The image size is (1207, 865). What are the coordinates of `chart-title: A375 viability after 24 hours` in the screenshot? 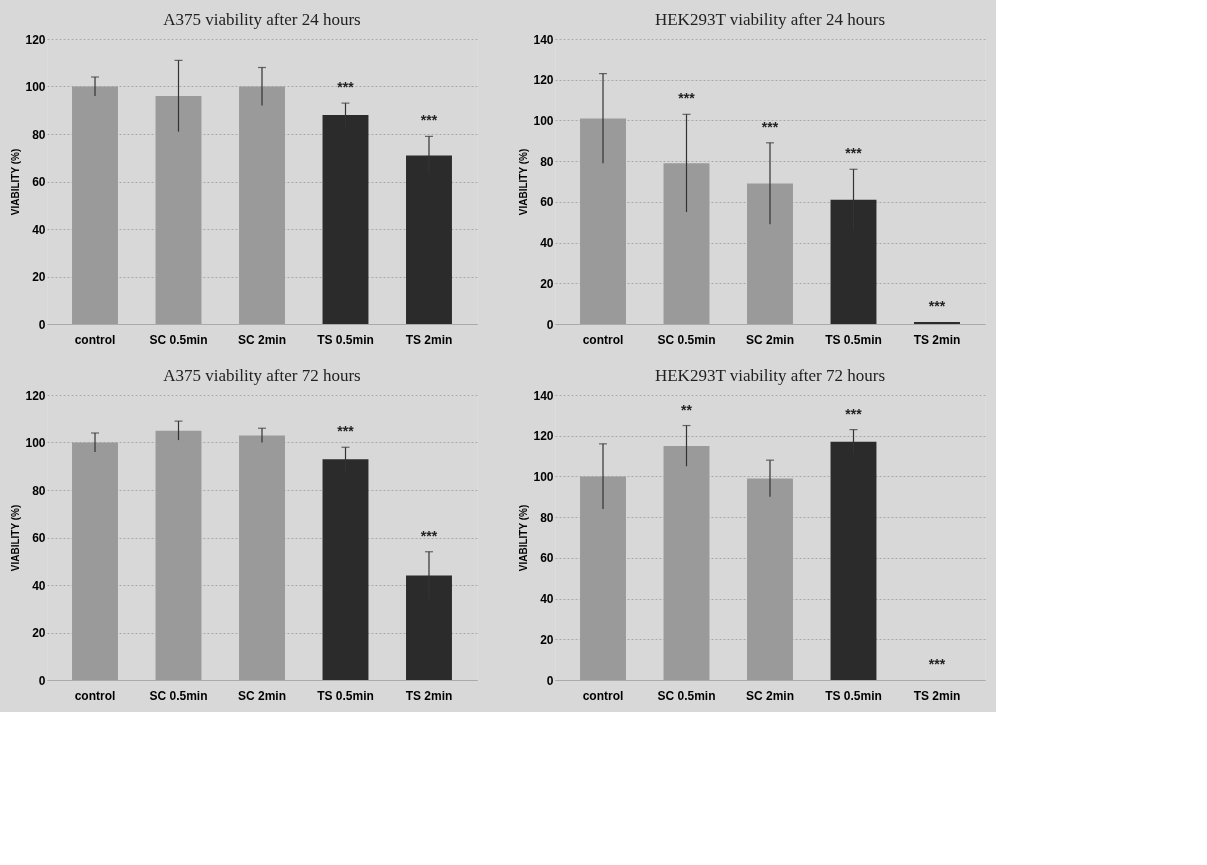 It's located at (262, 19).